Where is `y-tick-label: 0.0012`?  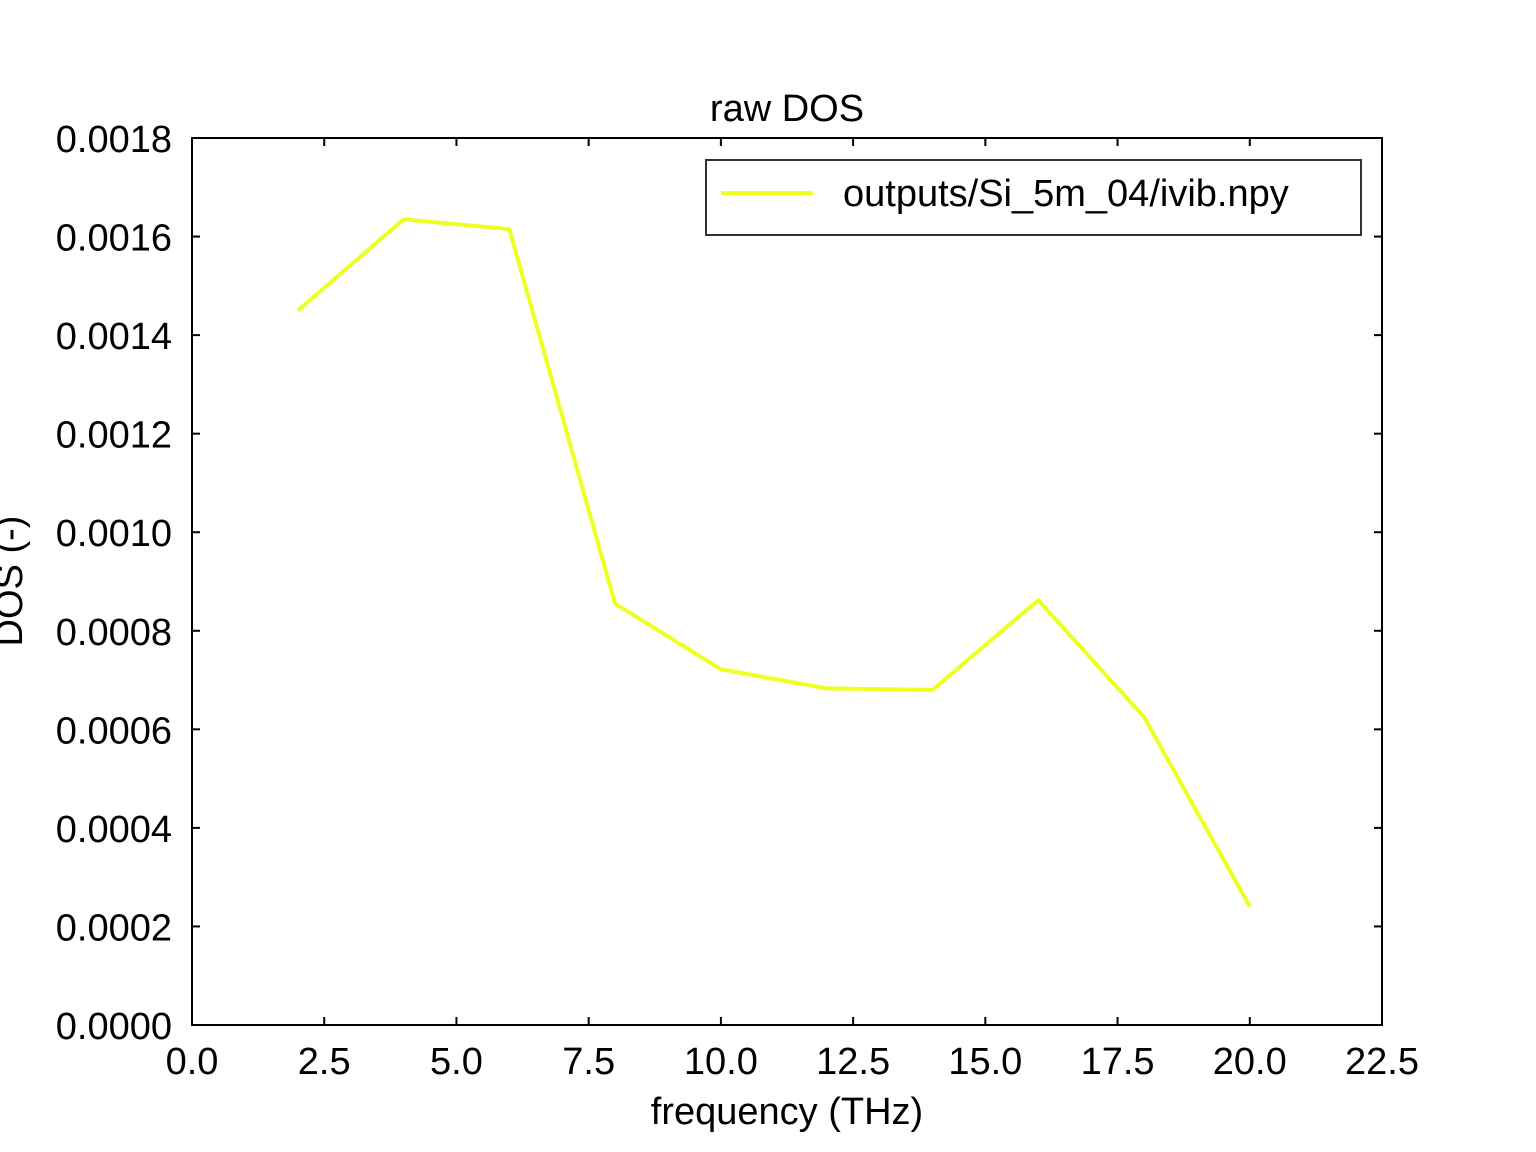
y-tick-label: 0.0012 is located at coordinates (114, 436).